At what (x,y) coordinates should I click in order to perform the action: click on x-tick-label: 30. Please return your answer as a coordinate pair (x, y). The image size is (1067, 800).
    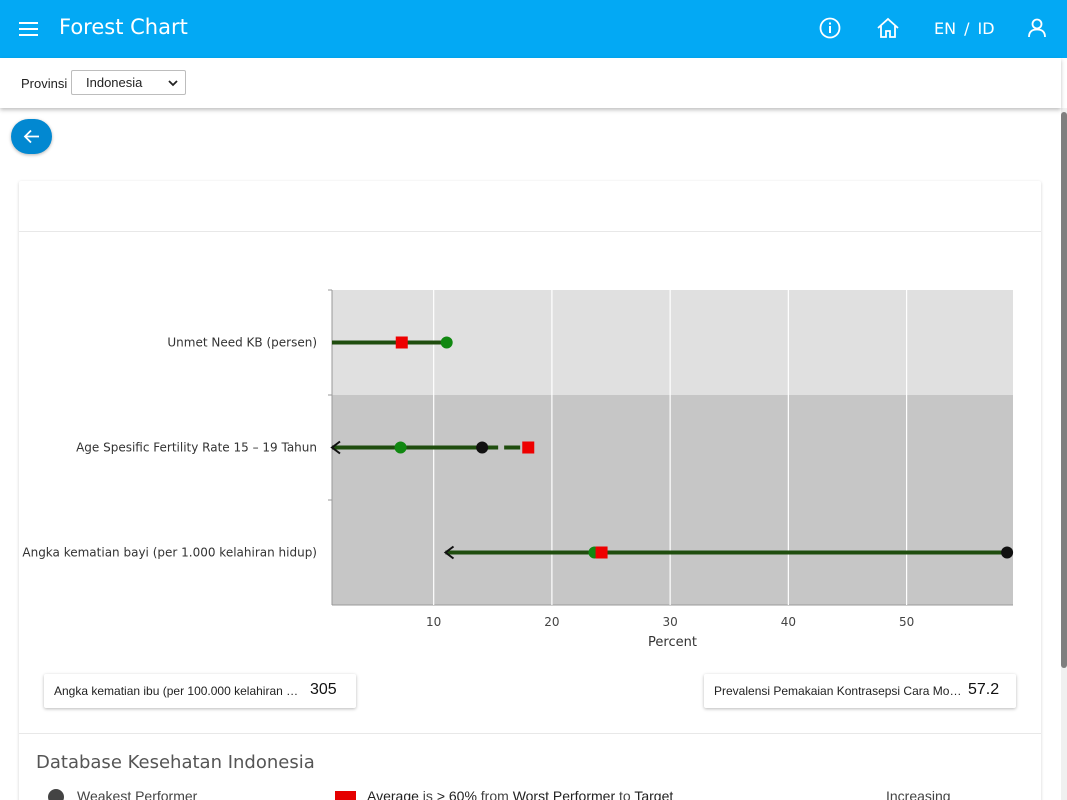
    Looking at the image, I should click on (669, 622).